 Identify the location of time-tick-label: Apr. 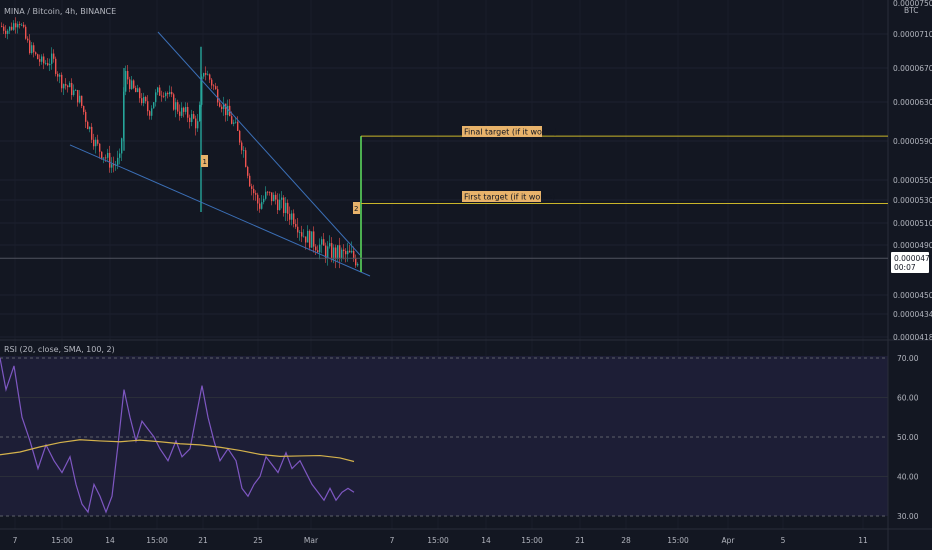
(729, 540).